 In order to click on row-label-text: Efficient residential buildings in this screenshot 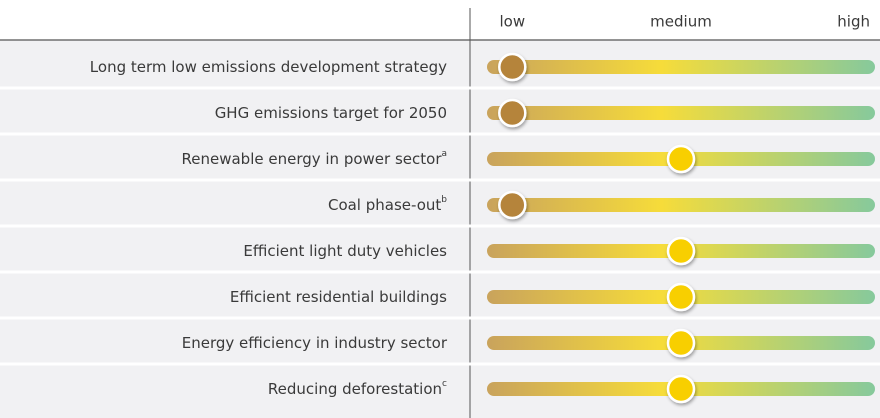, I will do `click(338, 297)`.